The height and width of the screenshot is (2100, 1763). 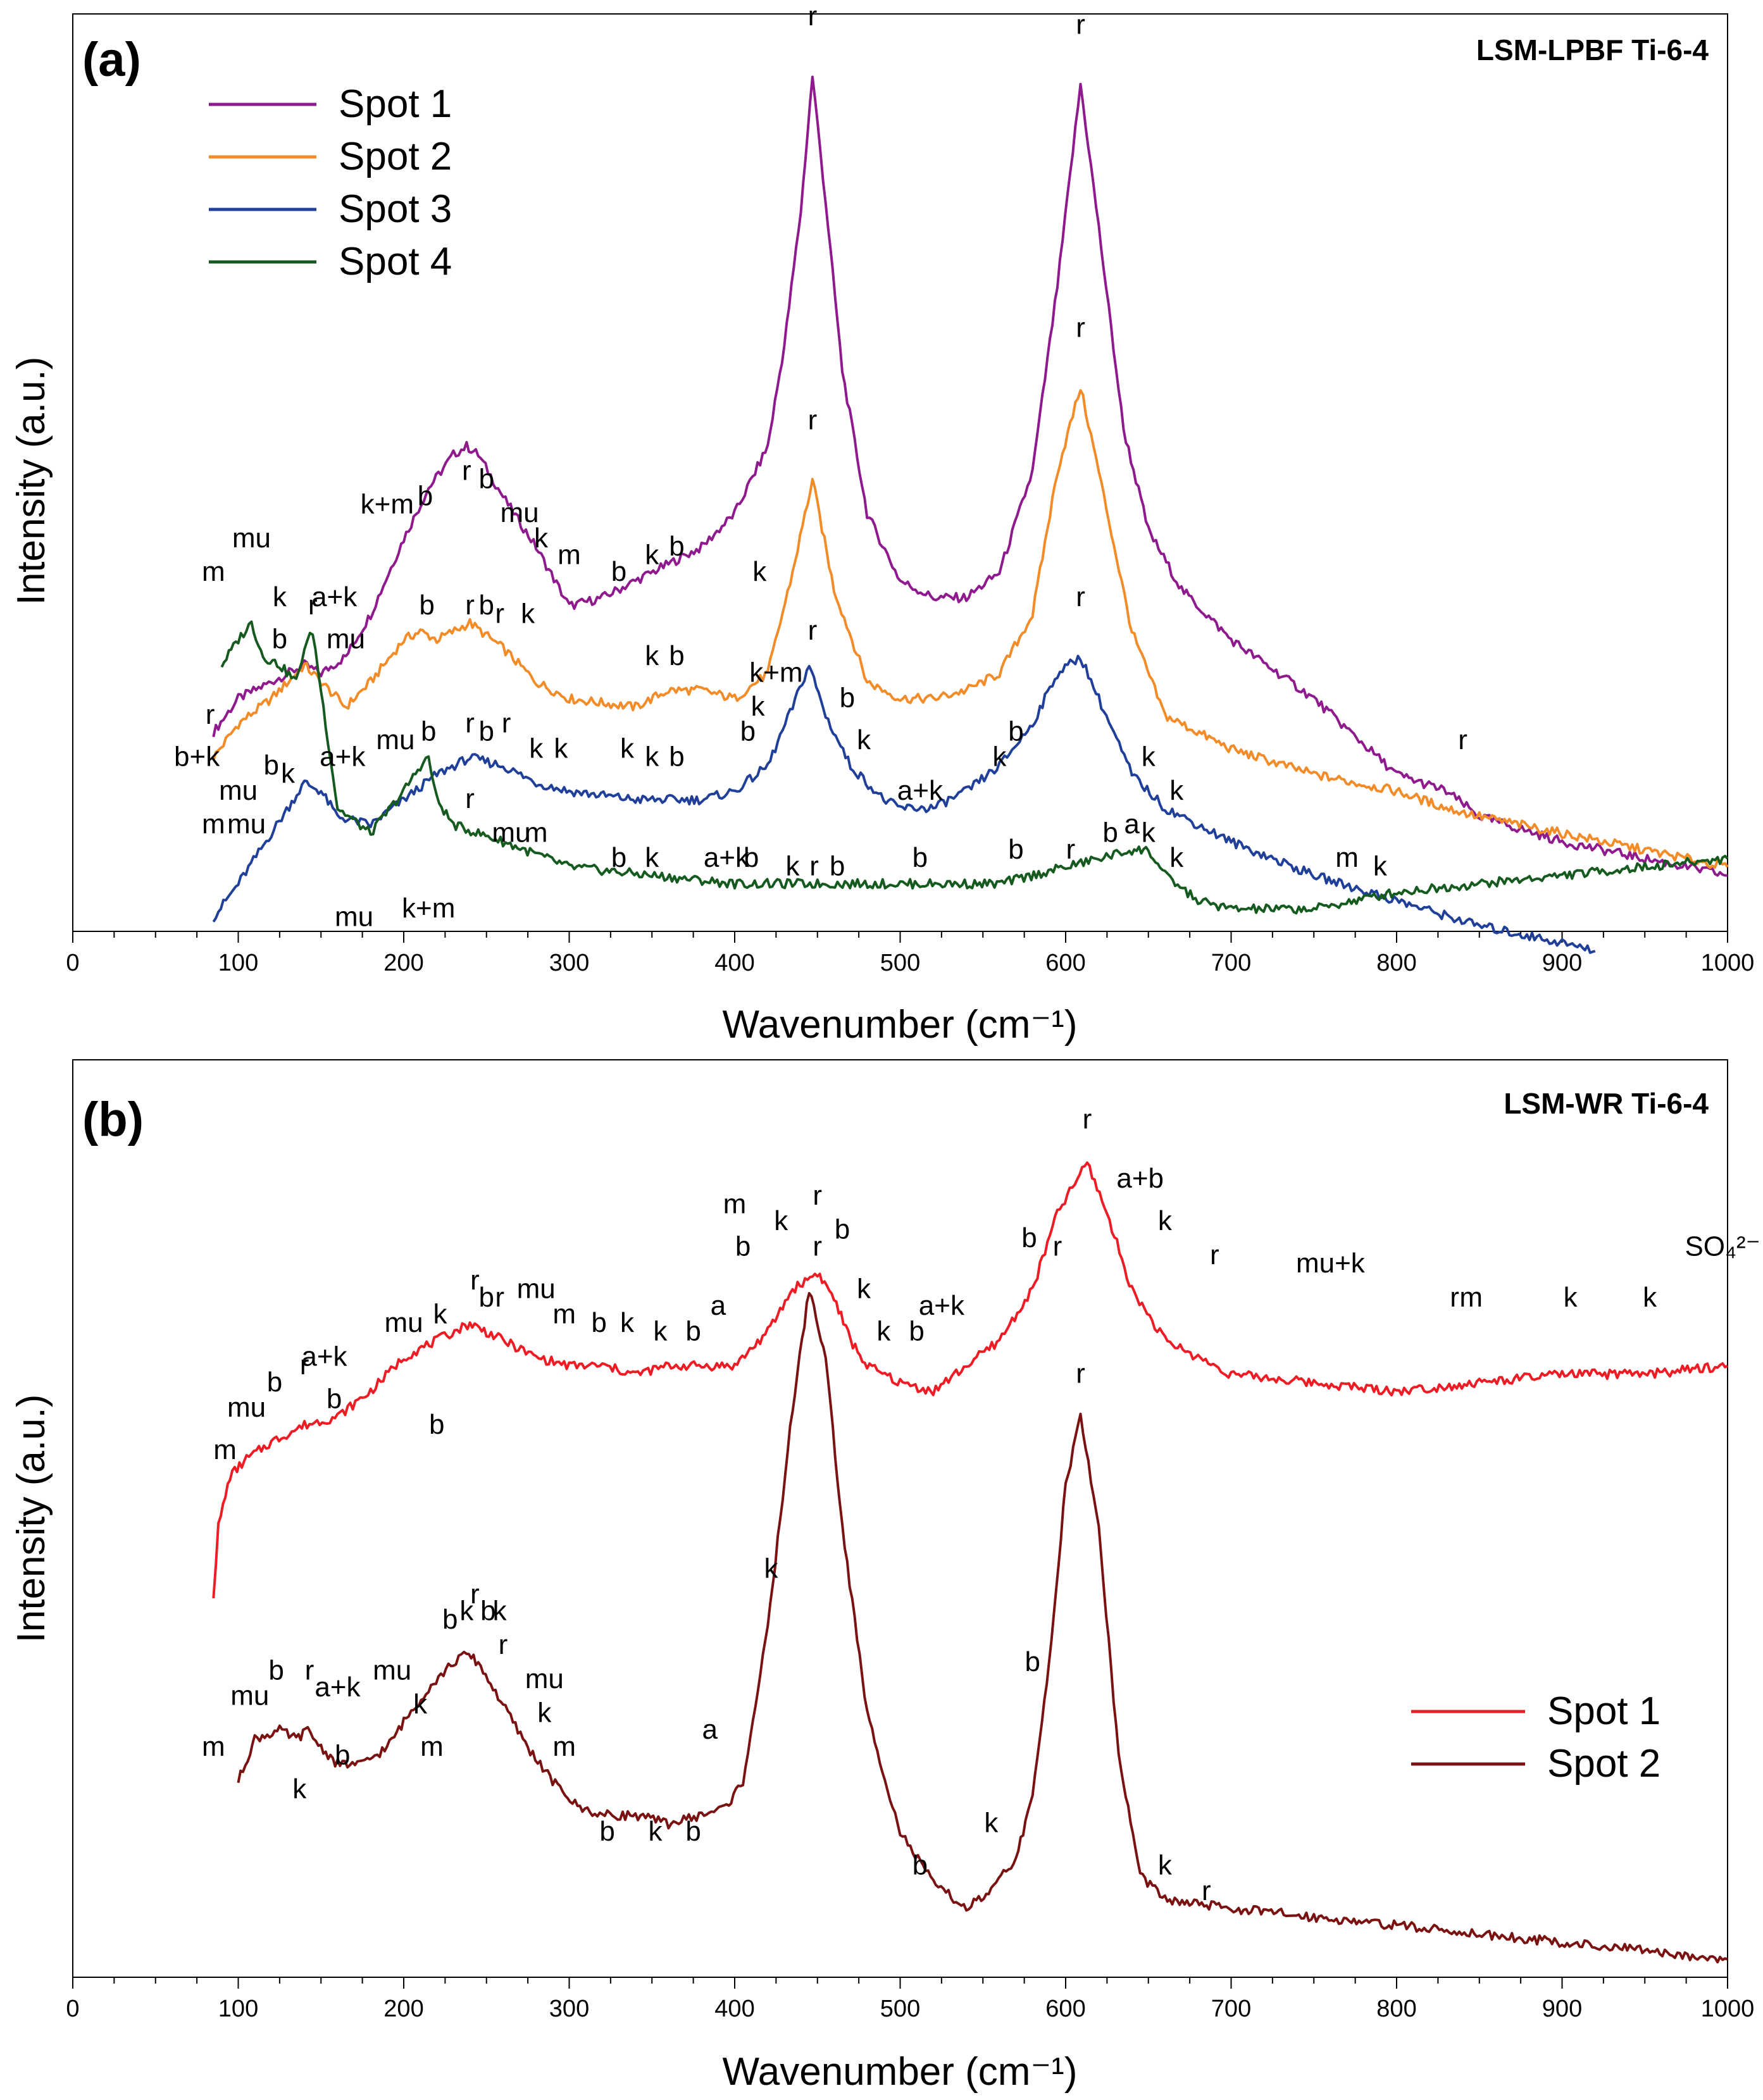 I want to click on x-tick-label: 500, so click(x=900, y=963).